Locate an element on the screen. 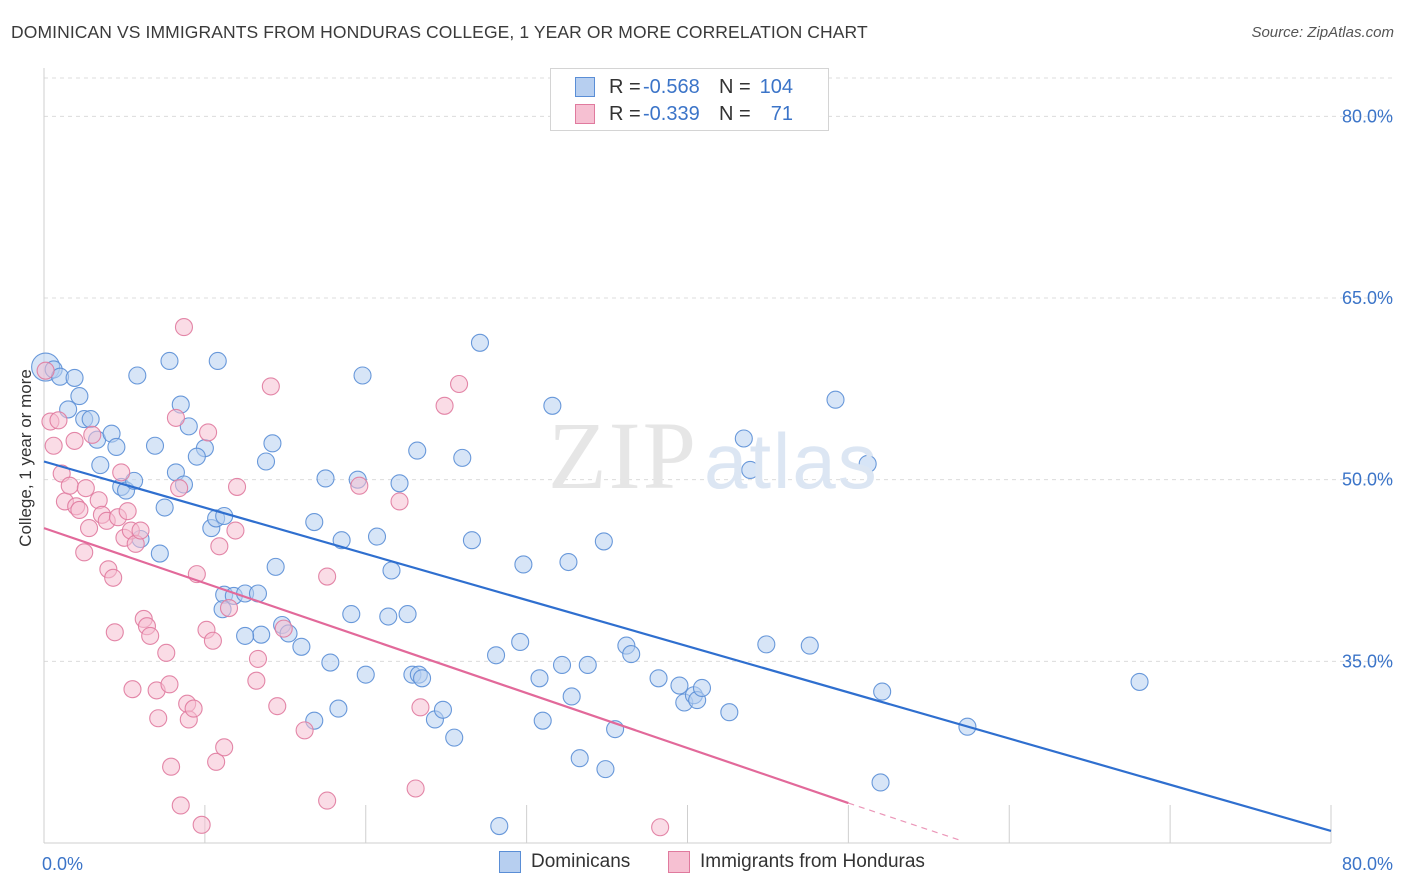 This screenshot has height=892, width=1406. y-tick-label: 35.0% is located at coordinates (1367, 661).